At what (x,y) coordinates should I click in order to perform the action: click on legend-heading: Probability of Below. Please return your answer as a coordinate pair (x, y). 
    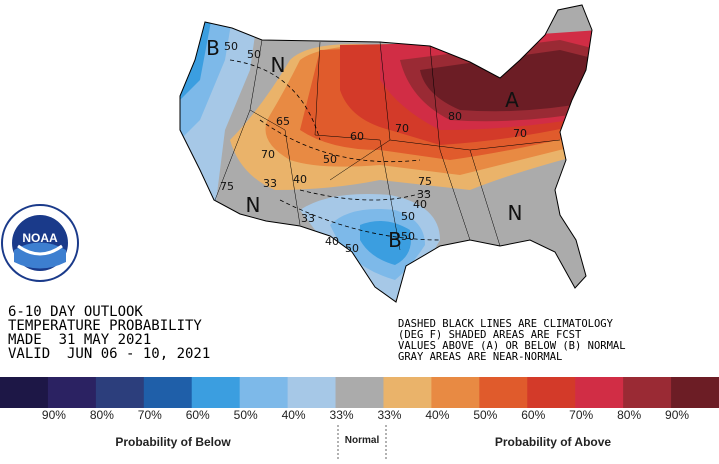
    Looking at the image, I should click on (173, 442).